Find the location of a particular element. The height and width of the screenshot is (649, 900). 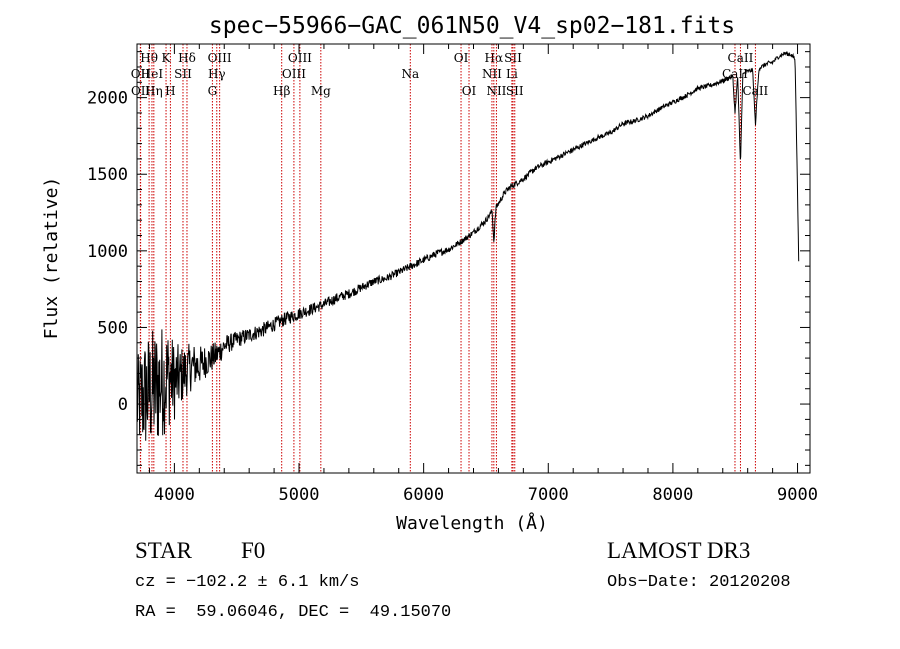

y-tick-label: 0 is located at coordinates (123, 405).